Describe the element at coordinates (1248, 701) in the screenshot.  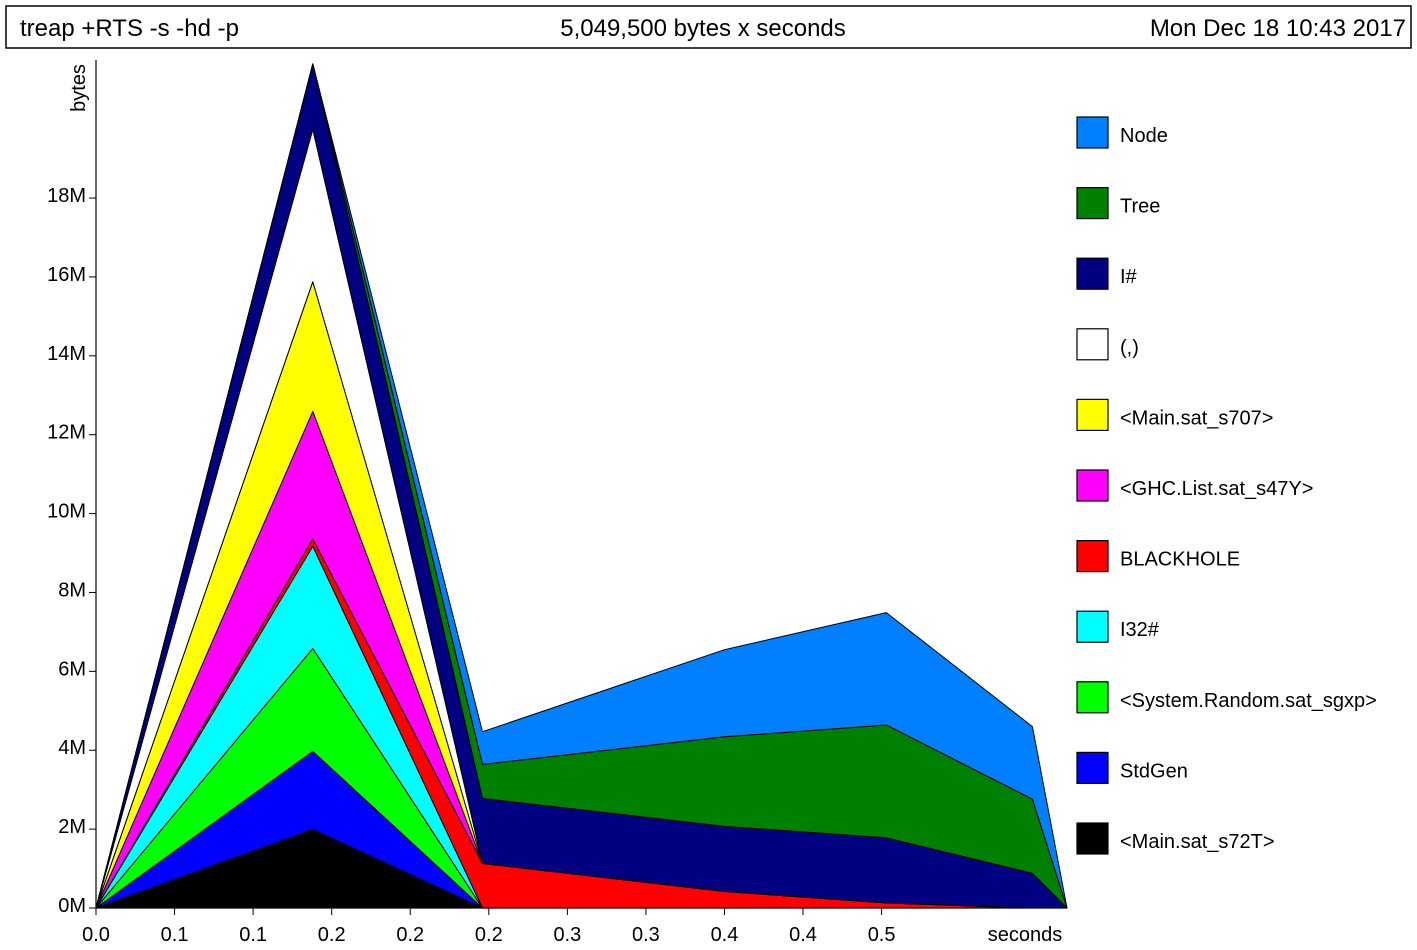
I see `legend-label: <System.Random.sat_sgxp>` at that location.